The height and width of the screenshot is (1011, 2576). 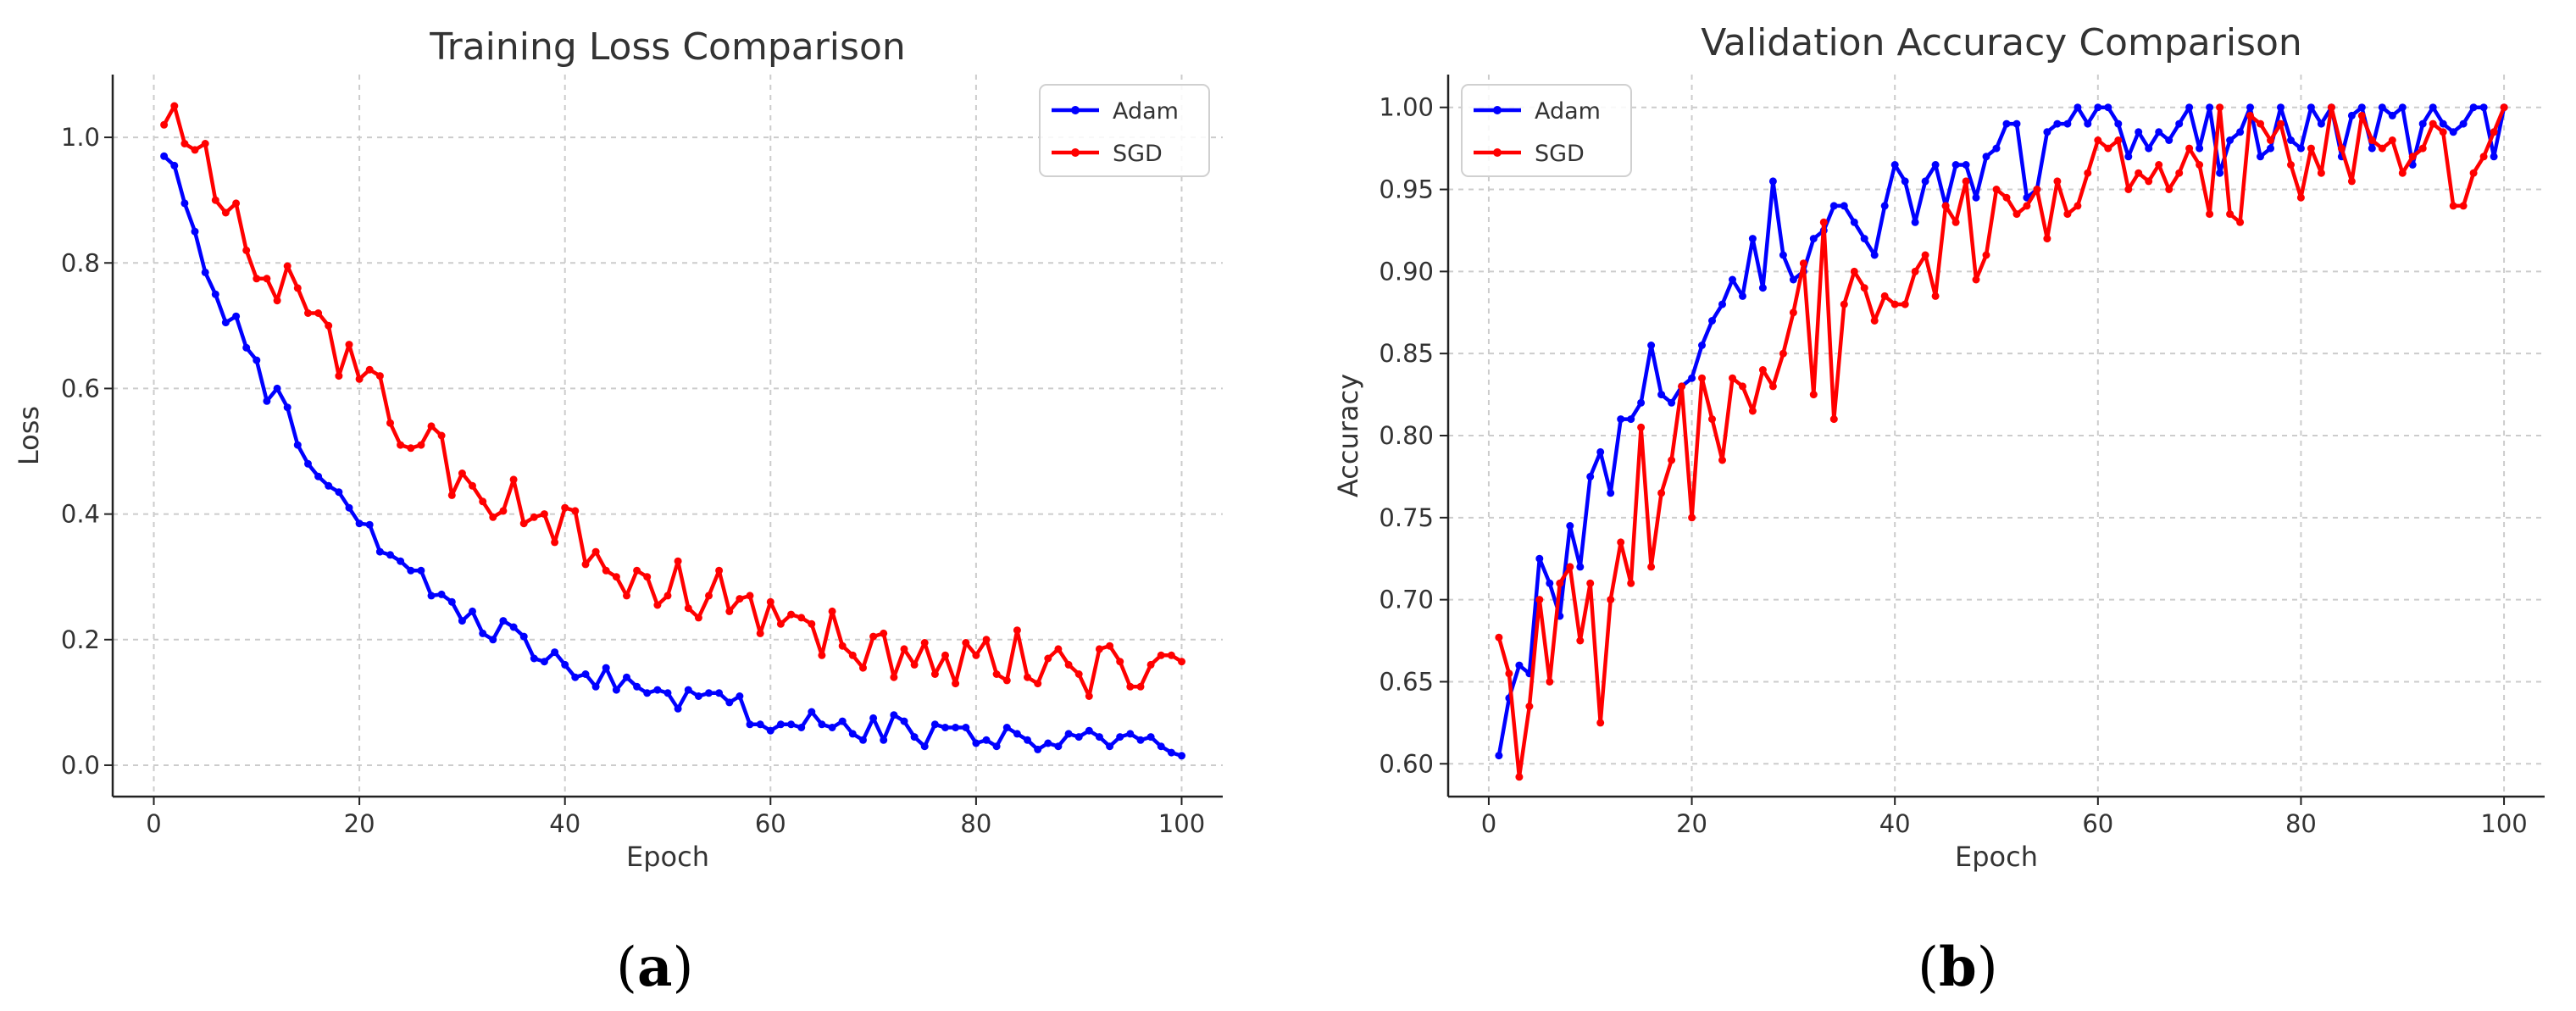 What do you see at coordinates (975, 823) in the screenshot?
I see `x-tick-label: 80` at bounding box center [975, 823].